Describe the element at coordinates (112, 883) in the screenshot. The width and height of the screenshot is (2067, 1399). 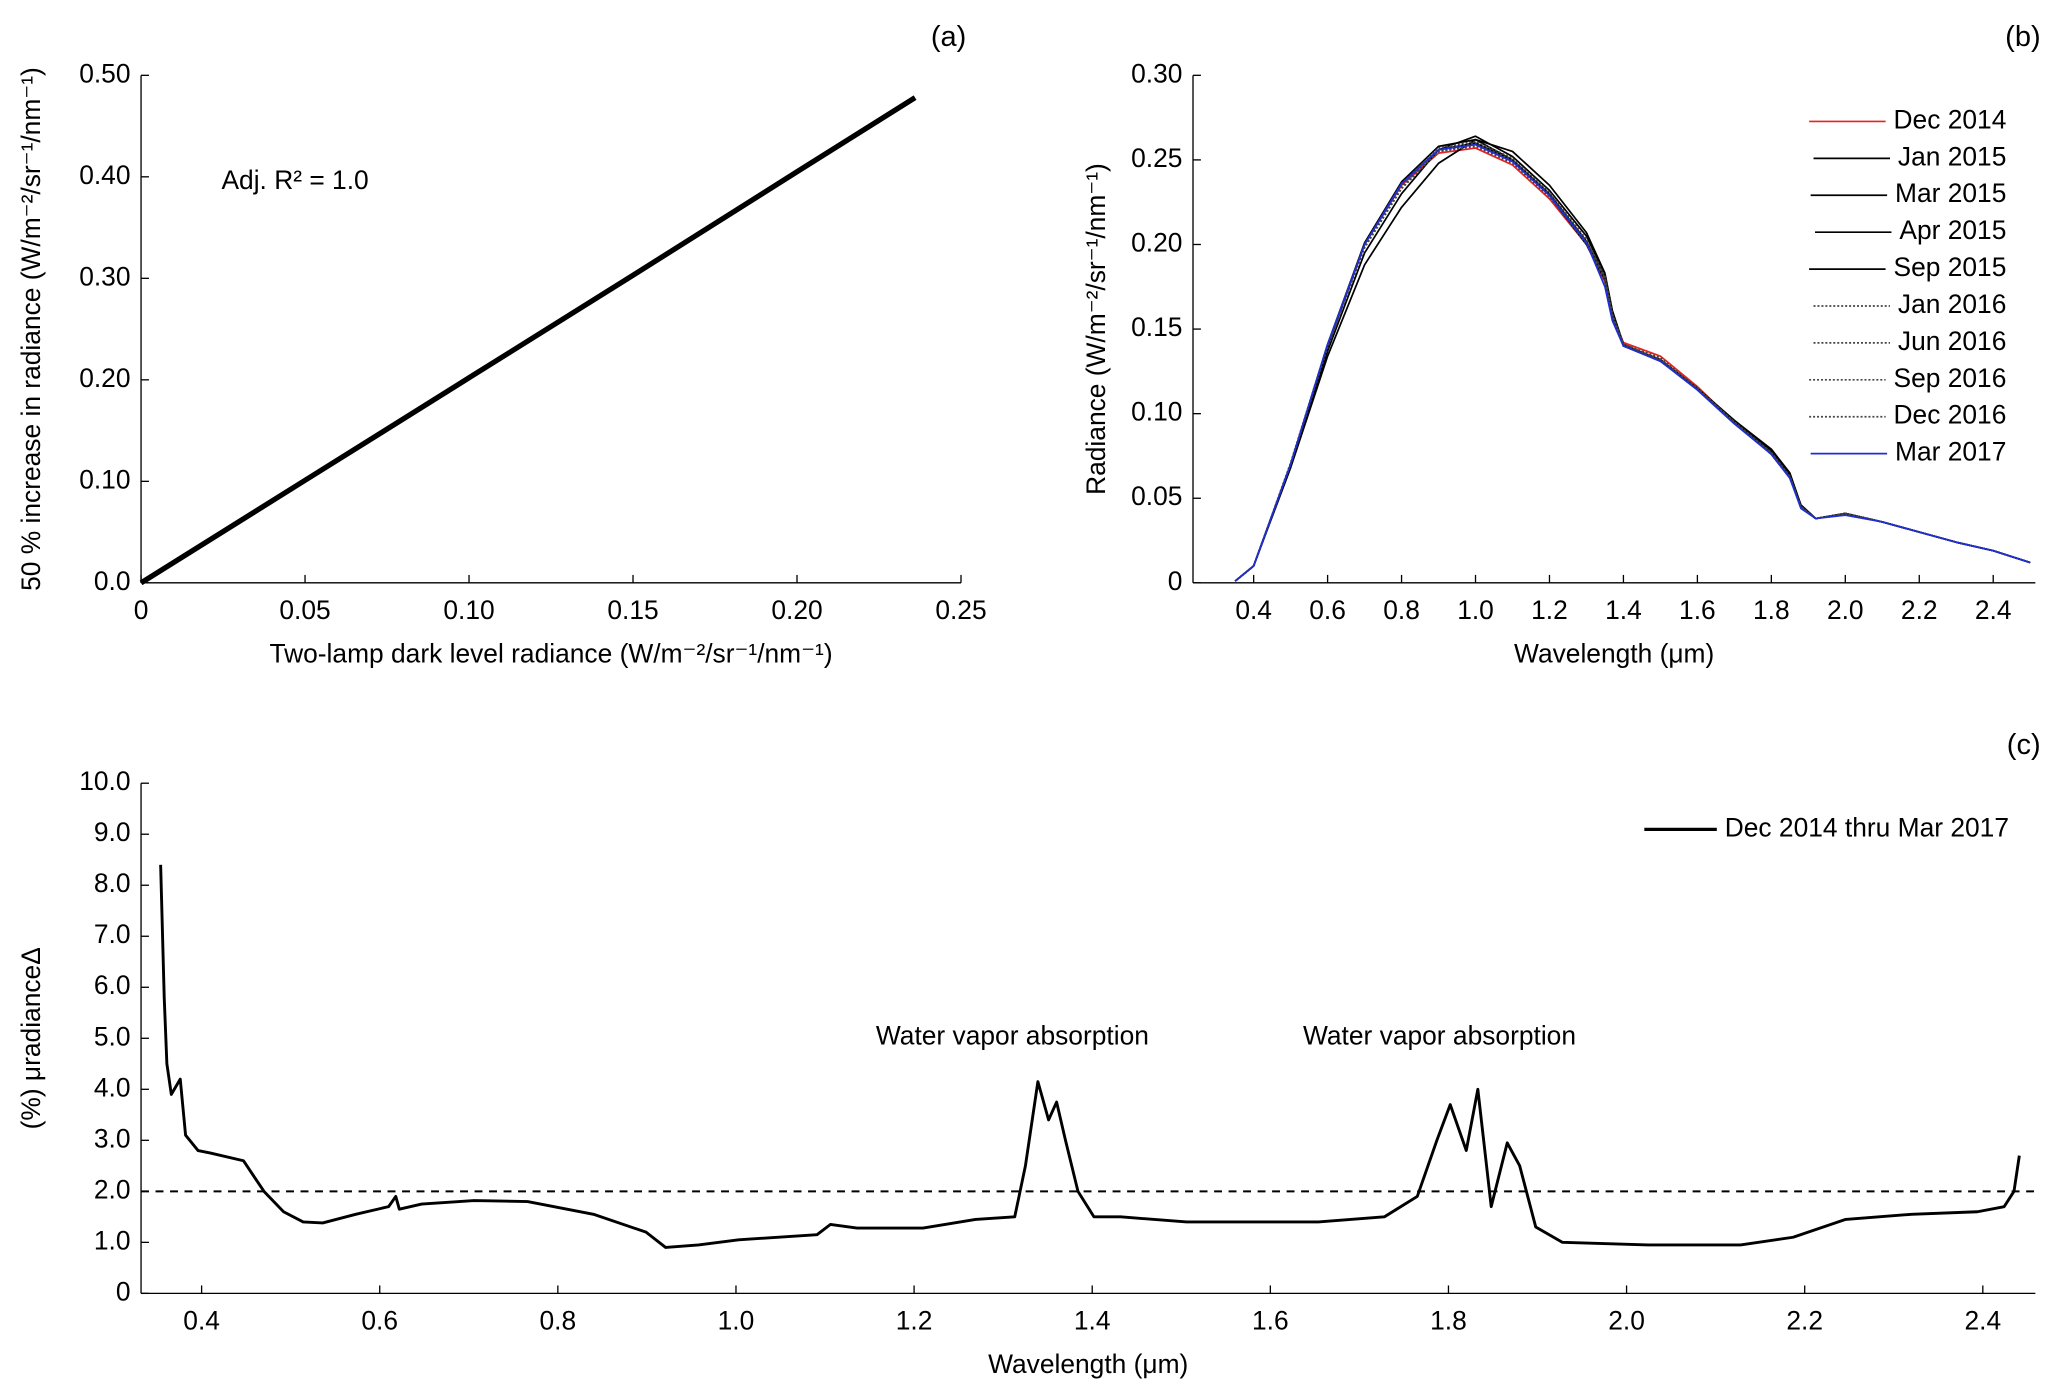
I see `y-tick-label: 8.0` at that location.